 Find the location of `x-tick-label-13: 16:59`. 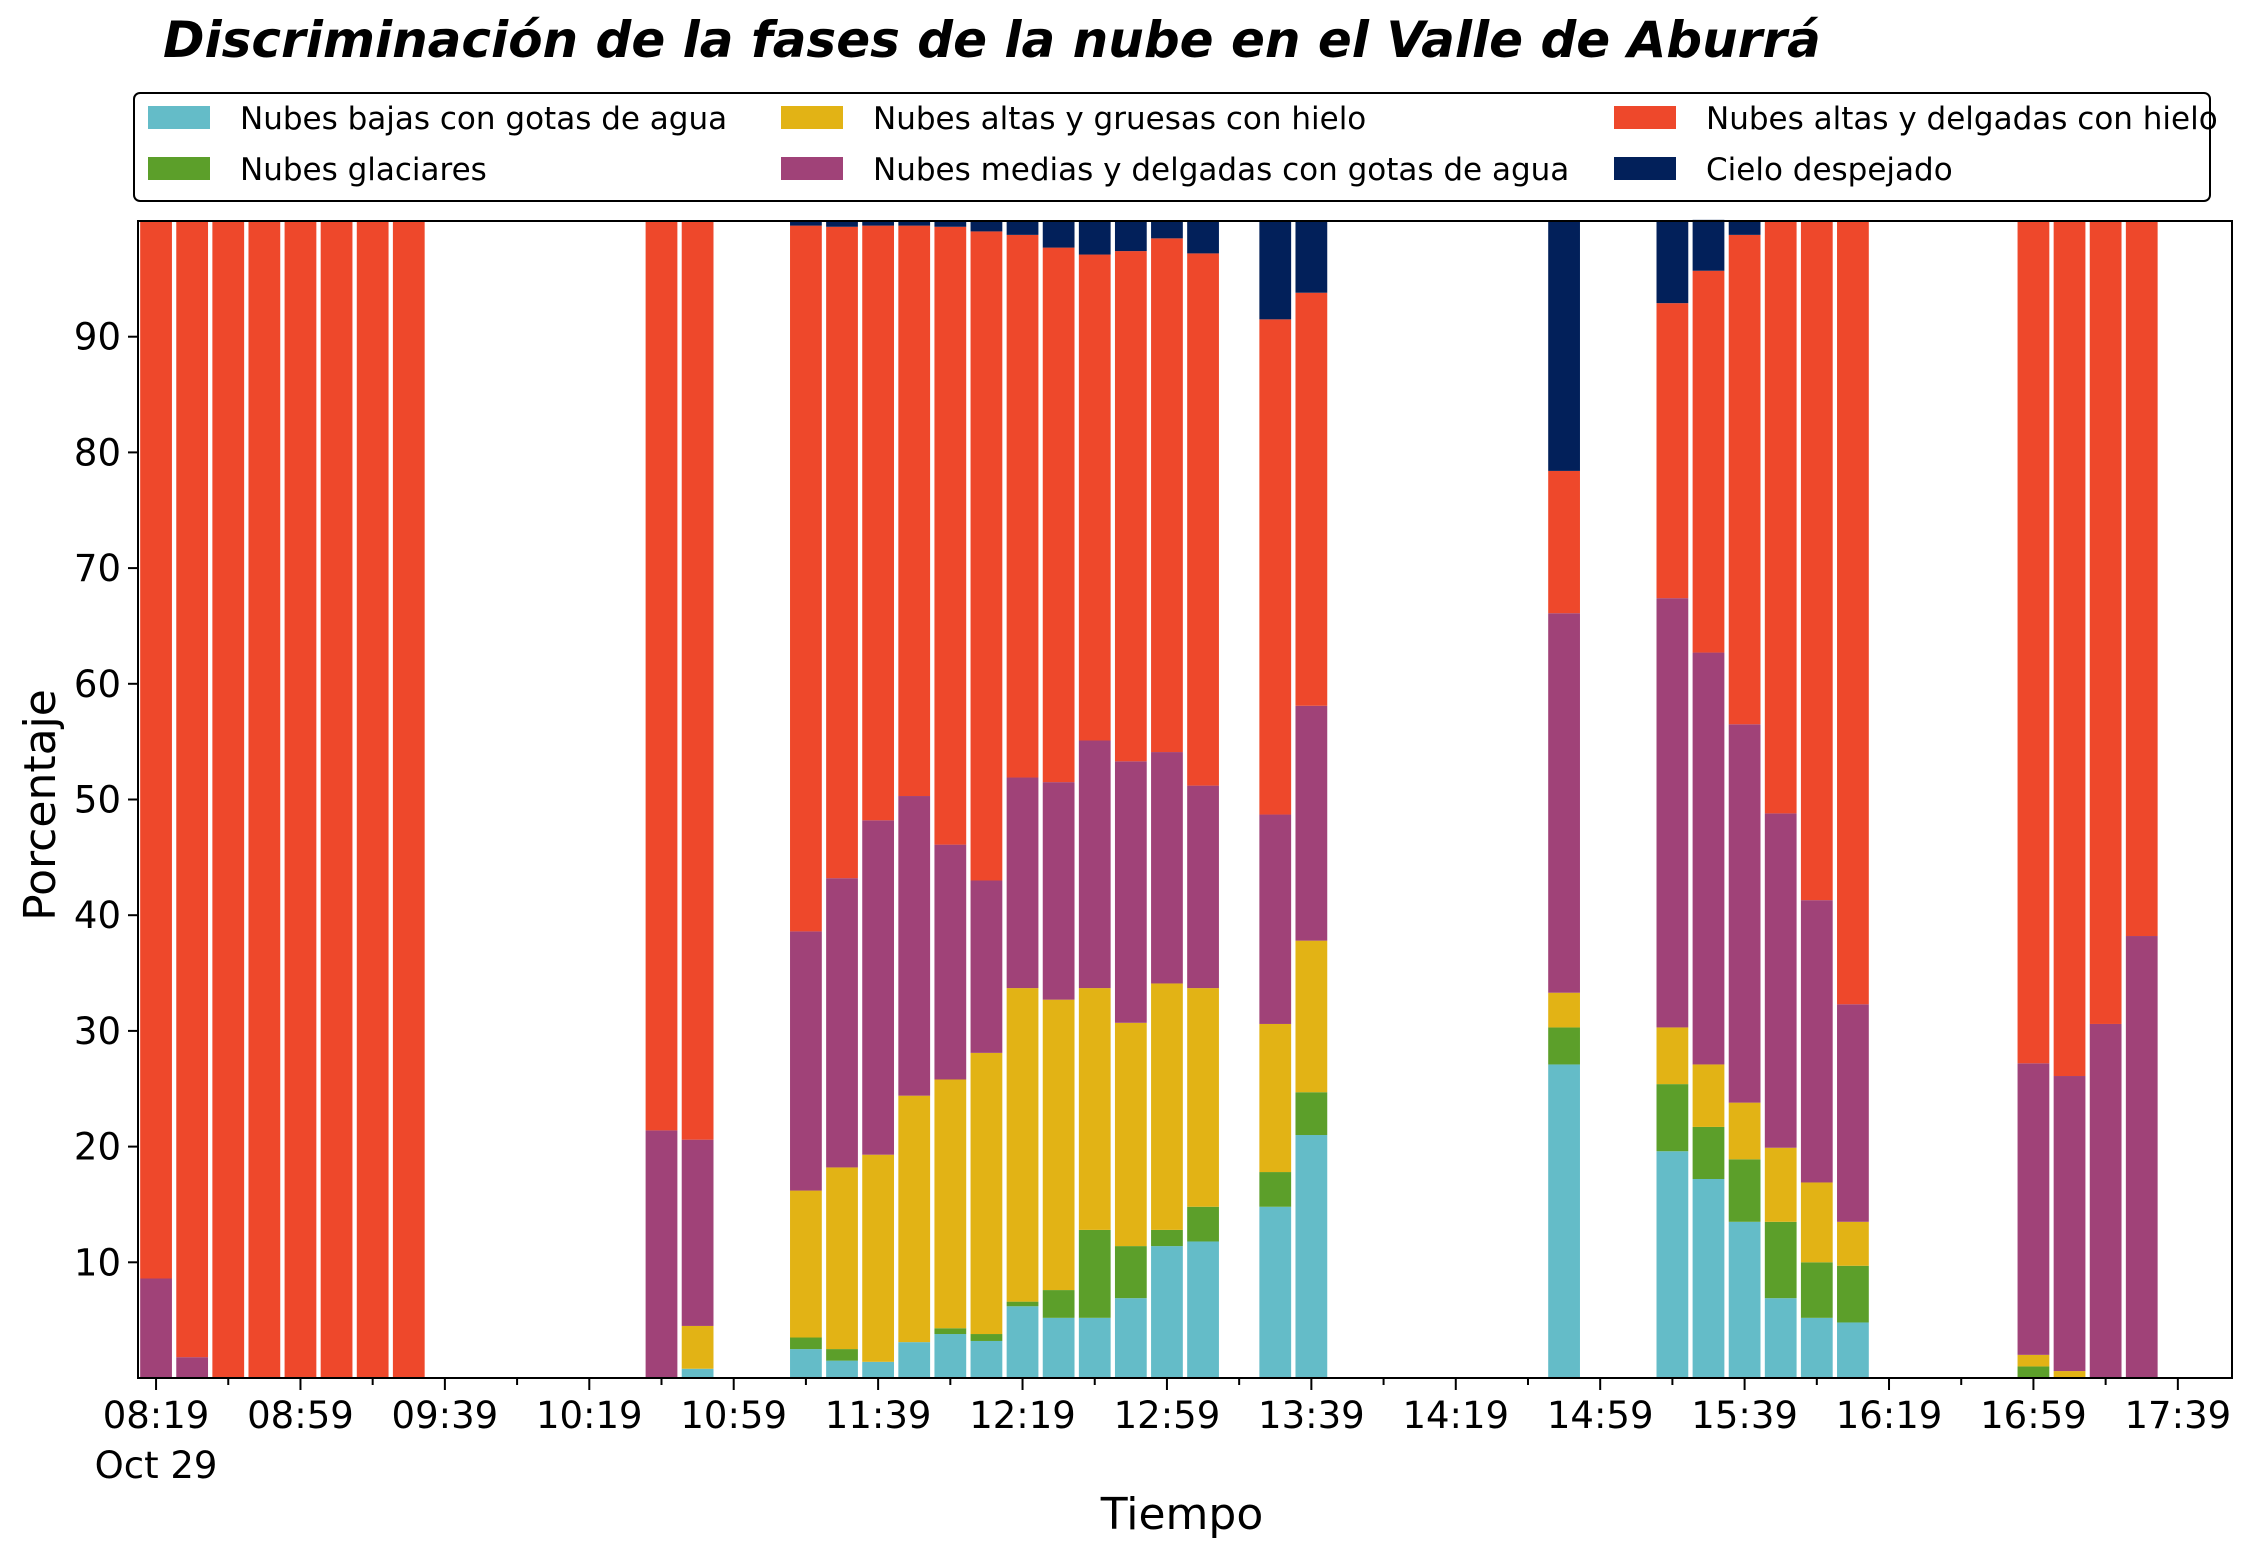

x-tick-label-13: 16:59 is located at coordinates (2033, 1415).